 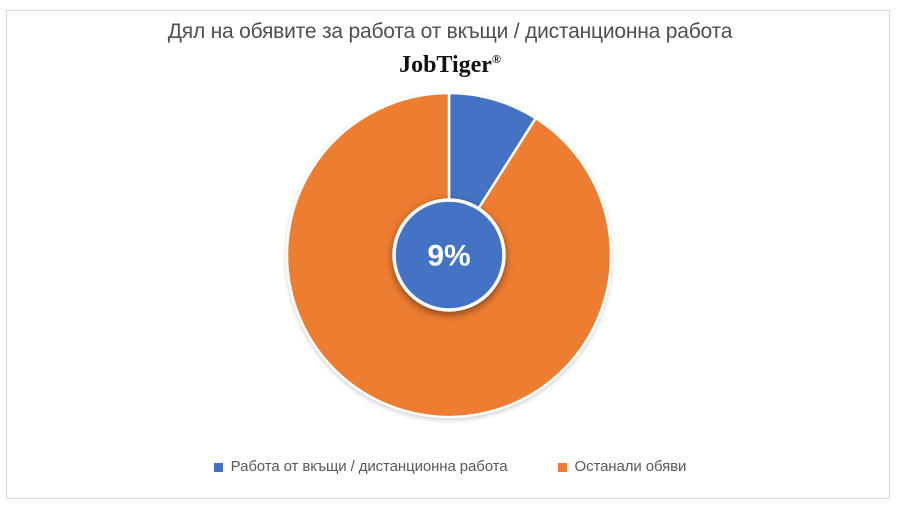 I want to click on brand-logo: JobTiger®, so click(x=450, y=65).